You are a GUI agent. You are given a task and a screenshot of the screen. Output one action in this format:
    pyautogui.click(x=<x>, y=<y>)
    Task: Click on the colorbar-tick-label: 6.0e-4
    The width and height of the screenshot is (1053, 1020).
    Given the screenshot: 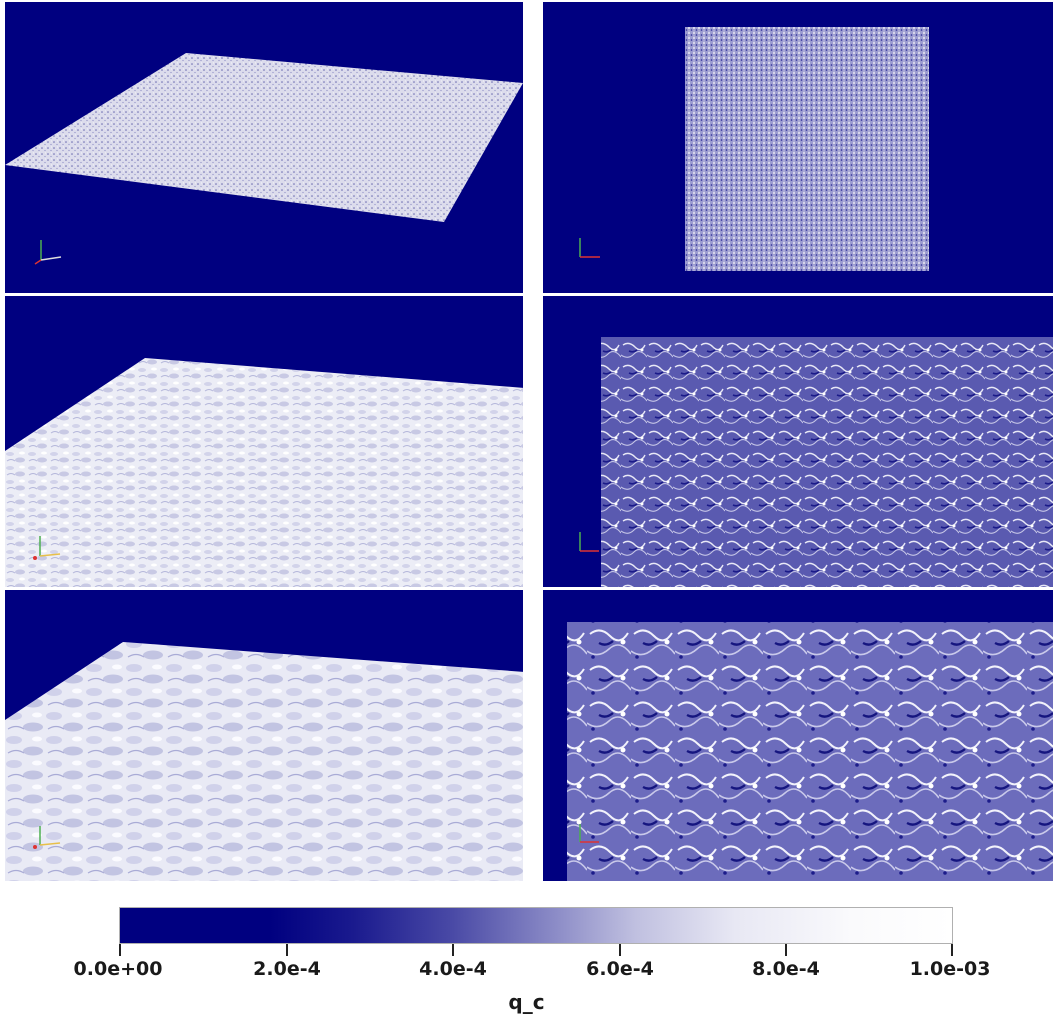 What is the action you would take?
    pyautogui.click(x=620, y=969)
    